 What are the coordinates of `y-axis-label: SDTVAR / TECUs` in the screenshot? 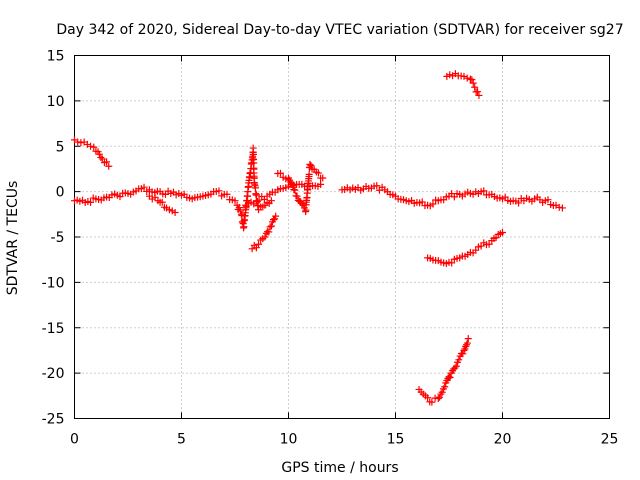 It's located at (13, 238).